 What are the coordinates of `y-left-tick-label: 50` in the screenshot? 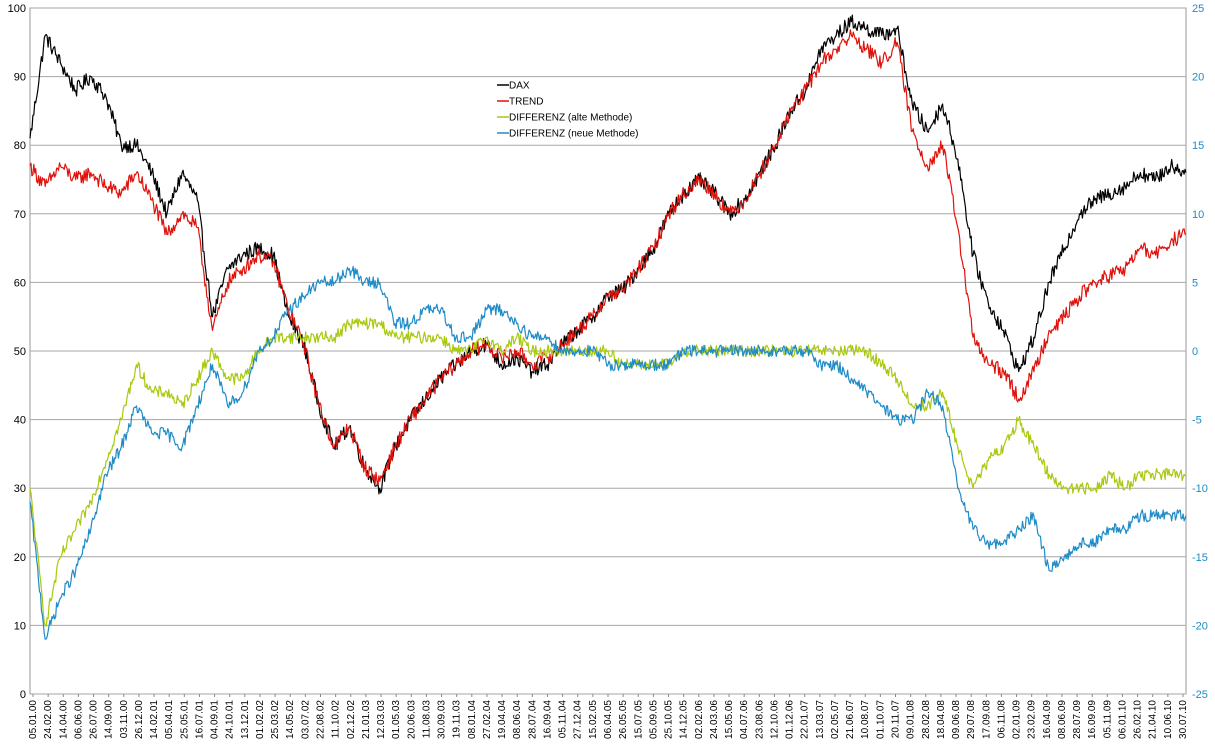 It's located at (20, 352).